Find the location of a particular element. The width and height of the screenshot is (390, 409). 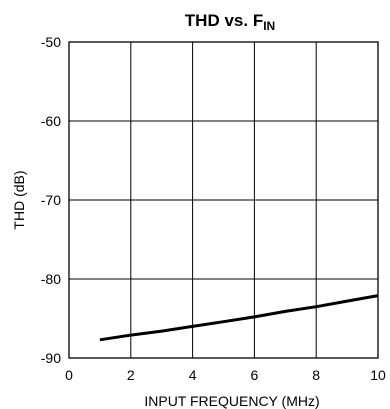

series-line is located at coordinates (239, 318).